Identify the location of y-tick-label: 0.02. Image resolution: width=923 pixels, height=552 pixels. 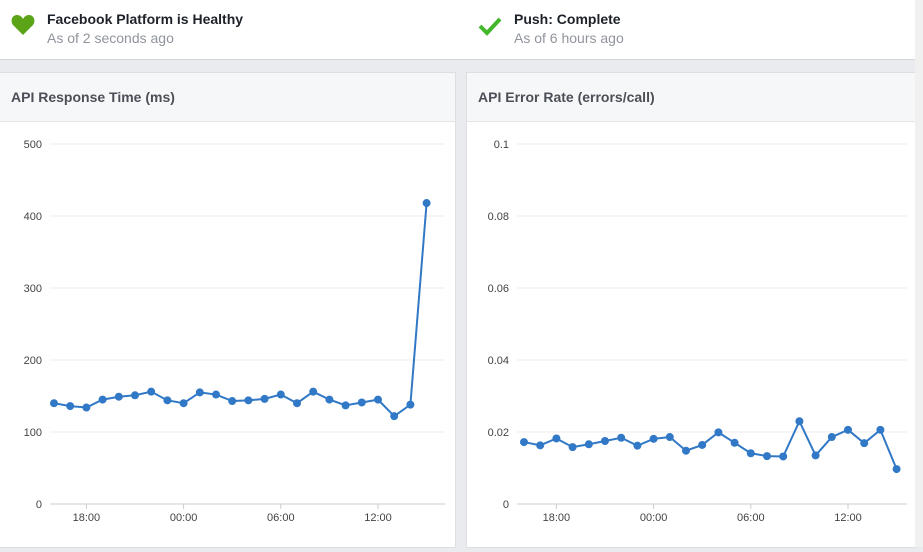
(498, 433).